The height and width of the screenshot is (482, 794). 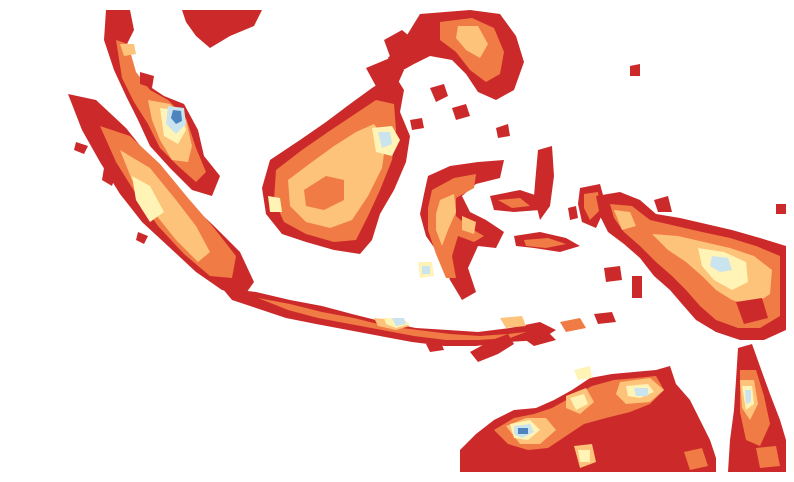 What do you see at coordinates (523, 431) in the screenshot?
I see `australia-core` at bounding box center [523, 431].